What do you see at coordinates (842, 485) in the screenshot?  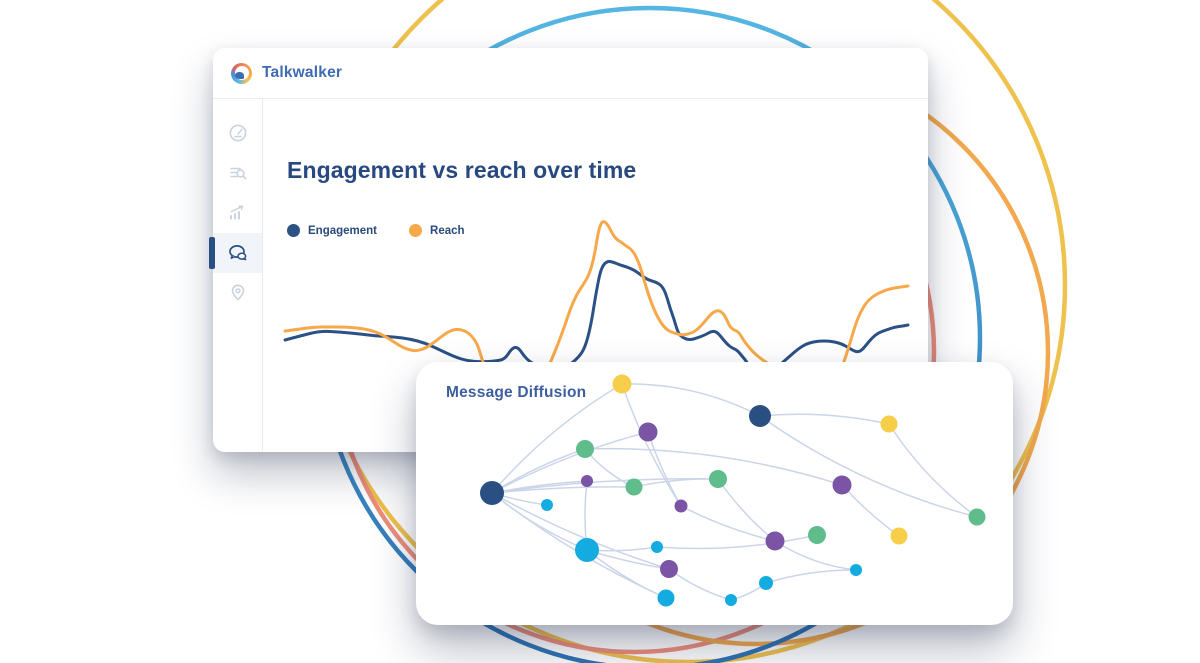 I see `network-node-n9` at bounding box center [842, 485].